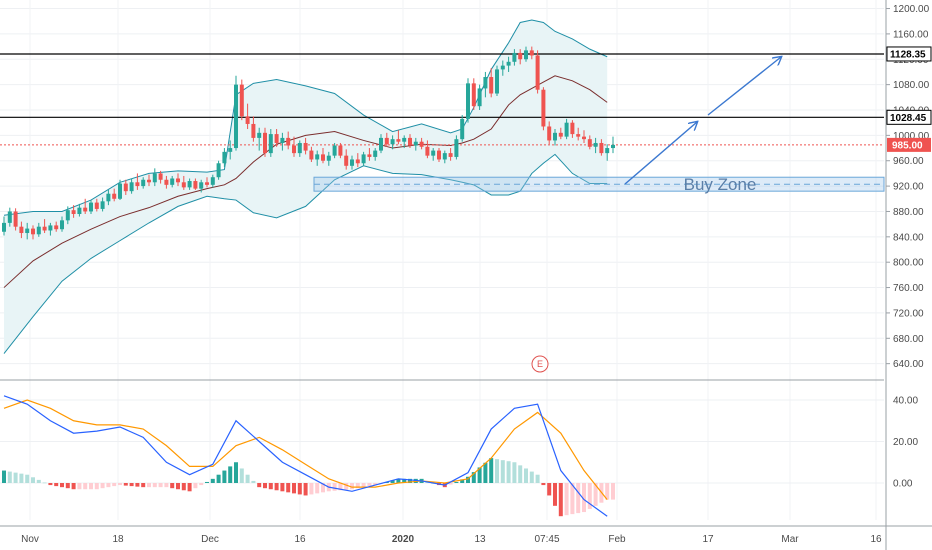  Describe the element at coordinates (911, 136) in the screenshot. I see `price-tick-label: 1000.00` at that location.